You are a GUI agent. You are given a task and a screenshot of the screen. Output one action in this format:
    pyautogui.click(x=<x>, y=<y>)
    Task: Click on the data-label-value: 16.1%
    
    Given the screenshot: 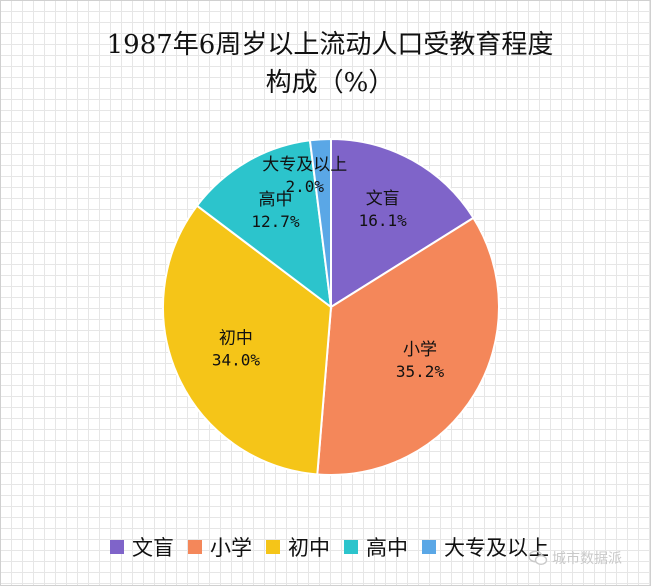 What is the action you would take?
    pyautogui.click(x=383, y=220)
    